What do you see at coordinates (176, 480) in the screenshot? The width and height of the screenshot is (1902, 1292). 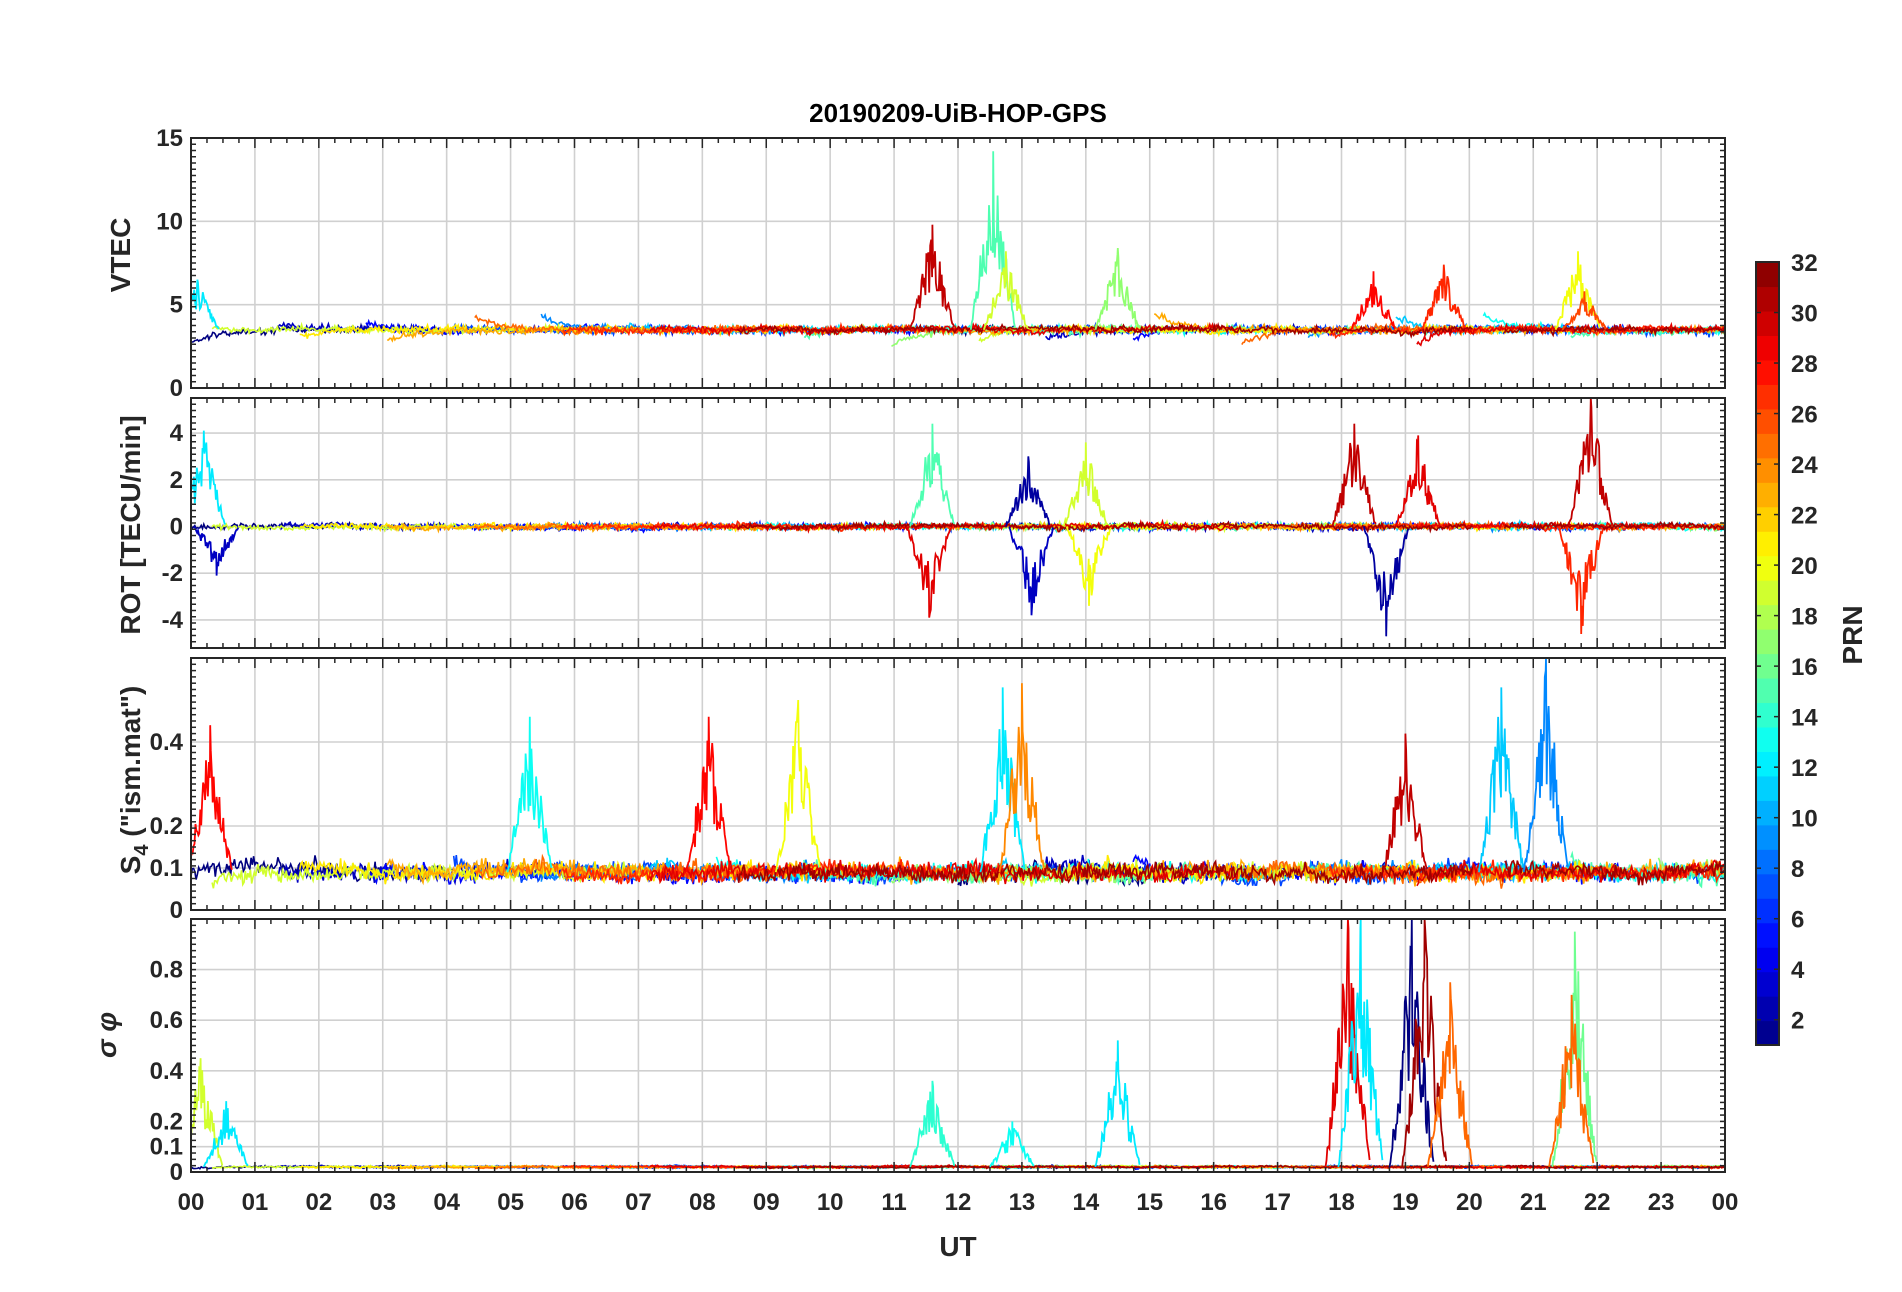 I see `y-tick-label: 2` at bounding box center [176, 480].